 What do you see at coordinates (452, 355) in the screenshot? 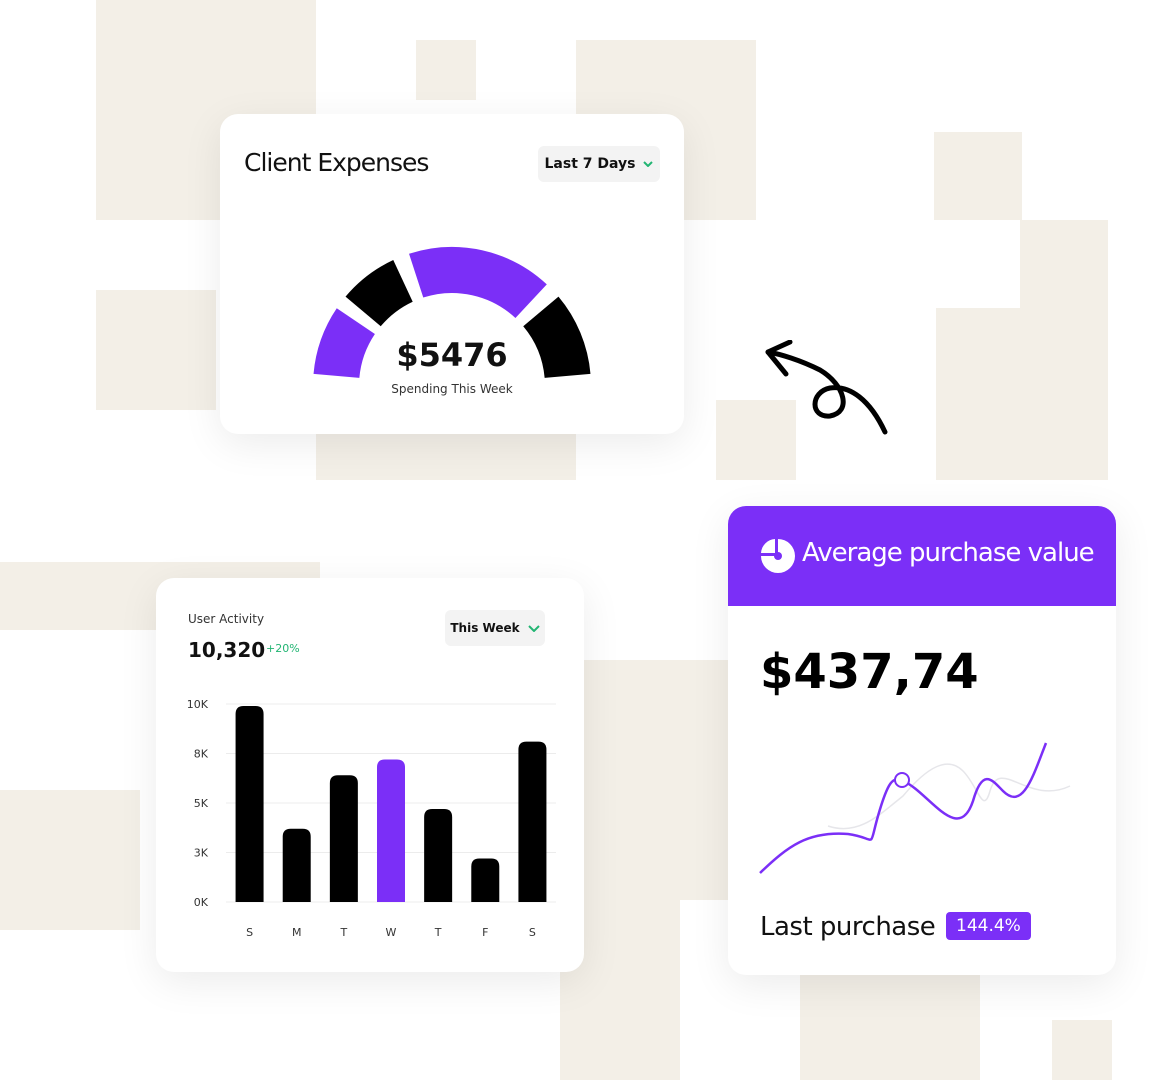
I see `gauge-amount: $5476` at bounding box center [452, 355].